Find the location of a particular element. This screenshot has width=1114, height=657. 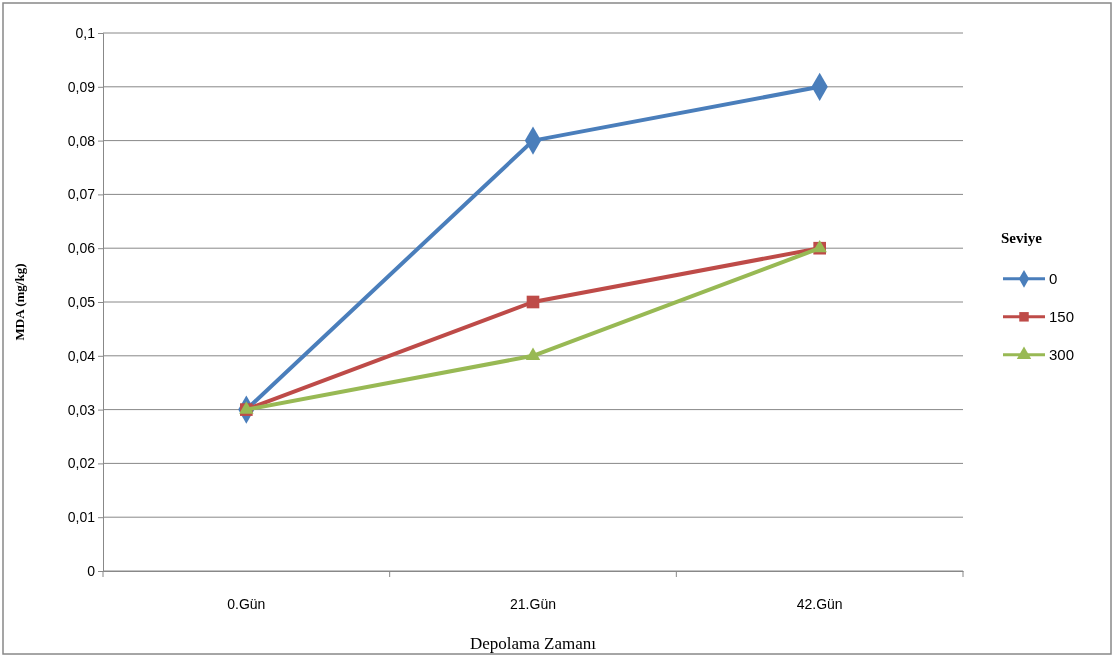

y-tick-label: 0,07 is located at coordinates (81, 194).